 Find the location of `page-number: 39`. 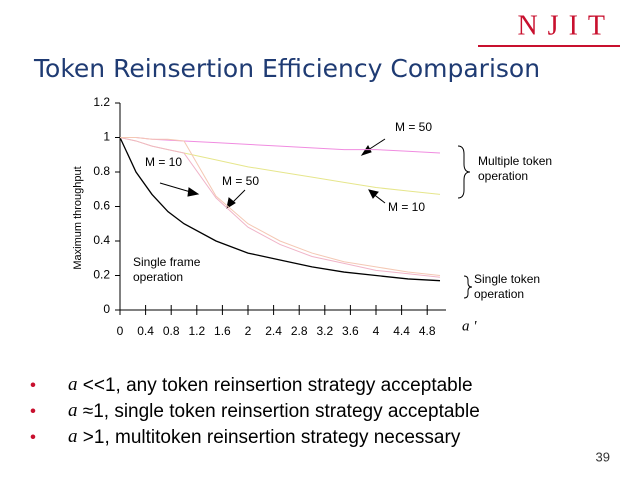

page-number: 39 is located at coordinates (603, 456).